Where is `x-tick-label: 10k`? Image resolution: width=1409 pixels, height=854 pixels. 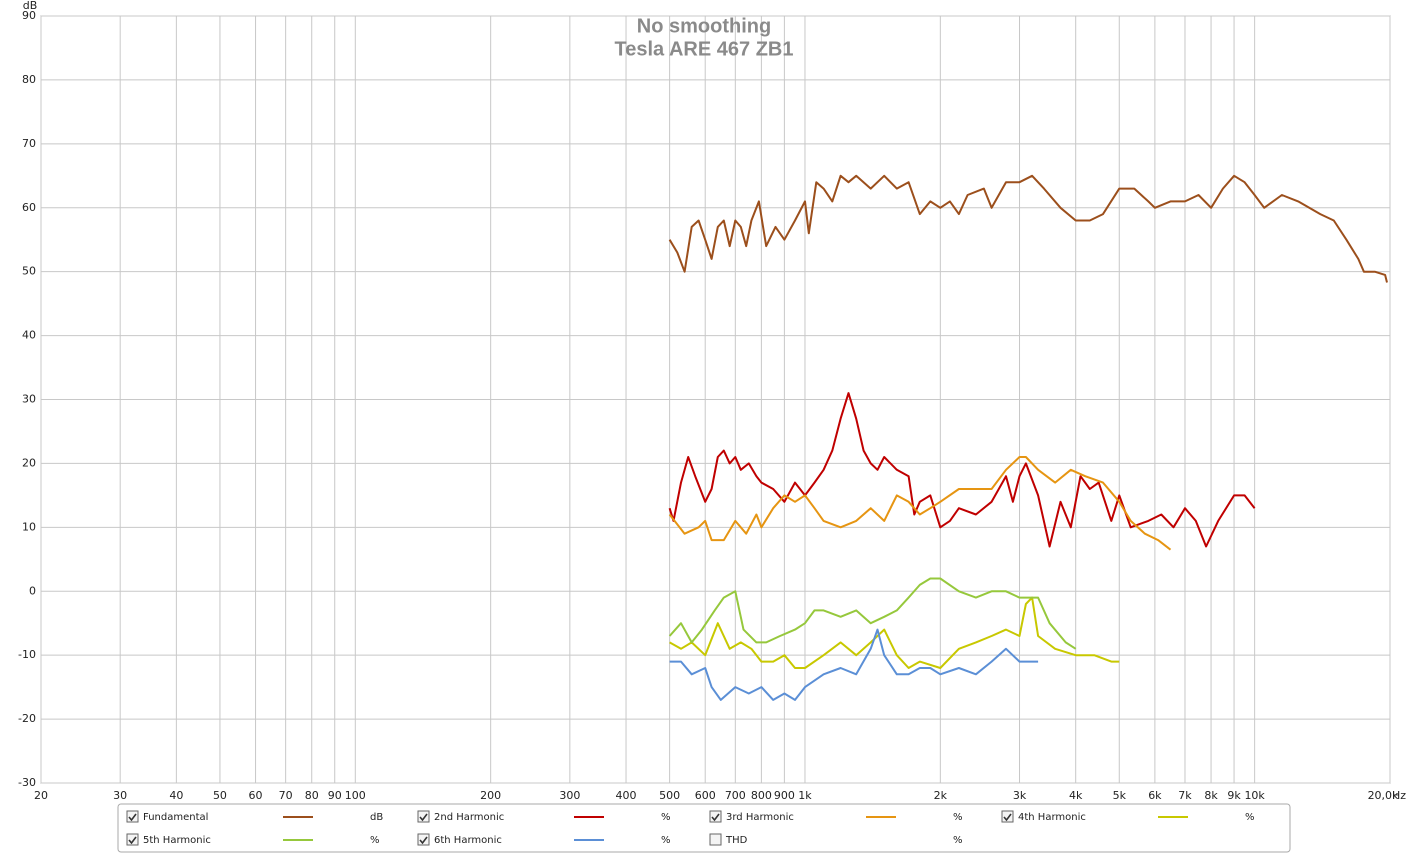 x-tick-label: 10k is located at coordinates (1254, 795).